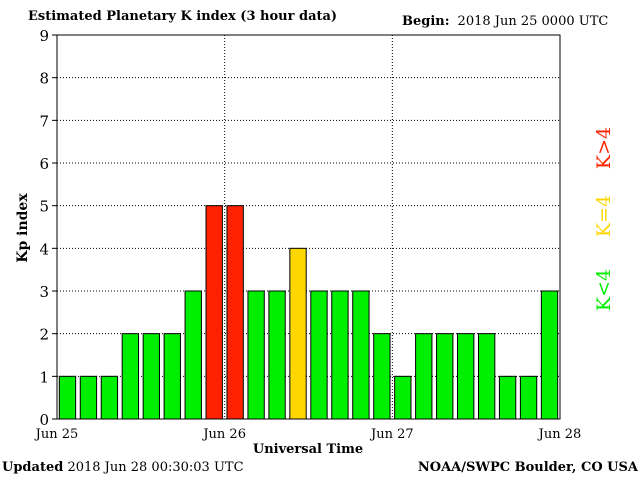 This screenshot has height=480, width=640. Describe the element at coordinates (56, 434) in the screenshot. I see `x-tick-label: Jun 25` at that location.